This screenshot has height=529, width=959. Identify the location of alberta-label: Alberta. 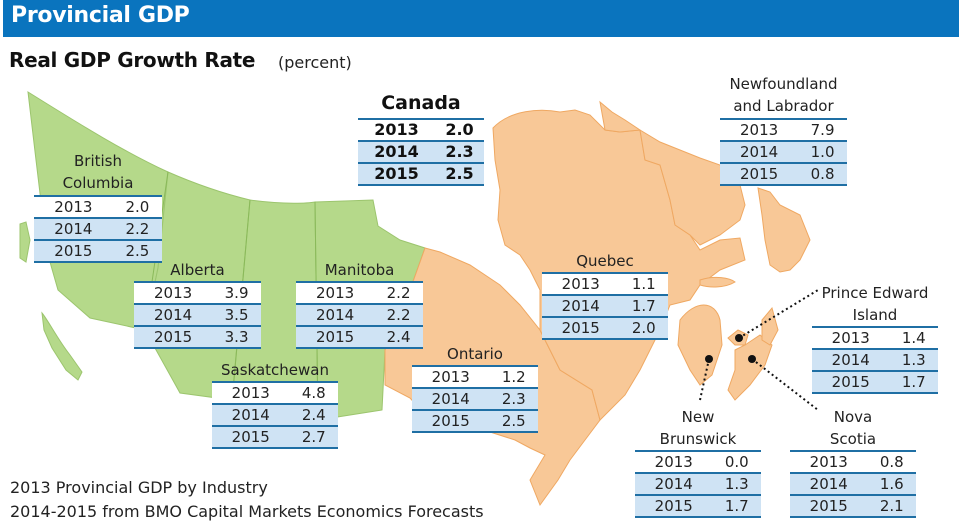
(197, 270).